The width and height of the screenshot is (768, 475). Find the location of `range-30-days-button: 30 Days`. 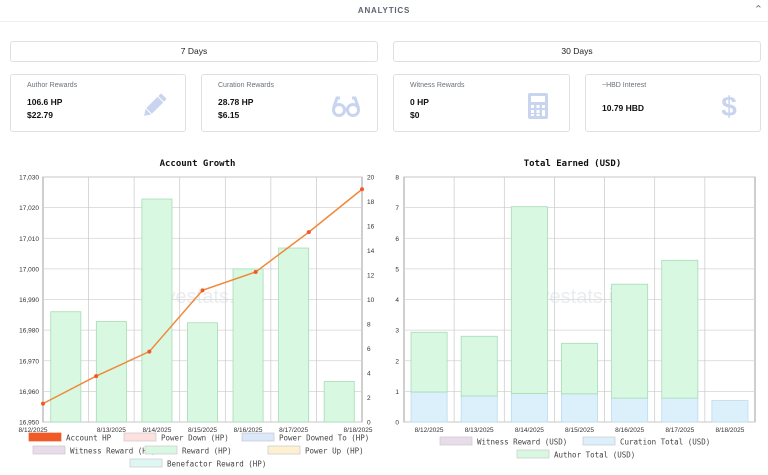

range-30-days-button: 30 Days is located at coordinates (577, 51).